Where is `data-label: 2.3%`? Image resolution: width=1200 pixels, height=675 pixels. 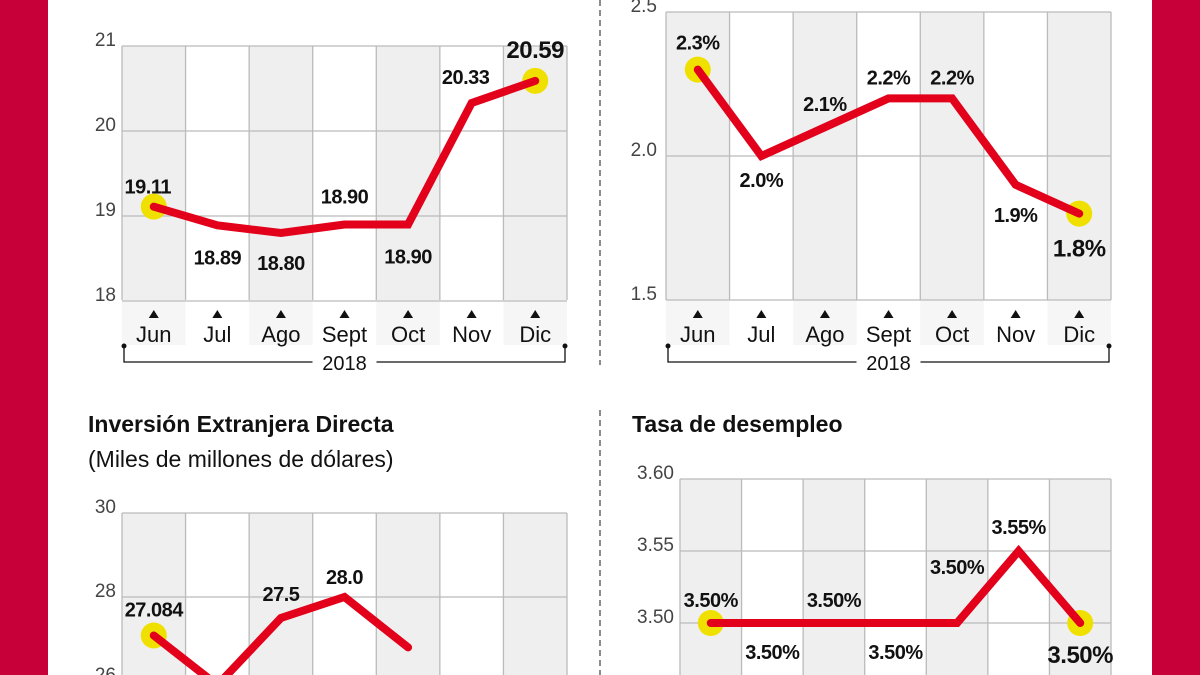
data-label: 2.3% is located at coordinates (698, 44).